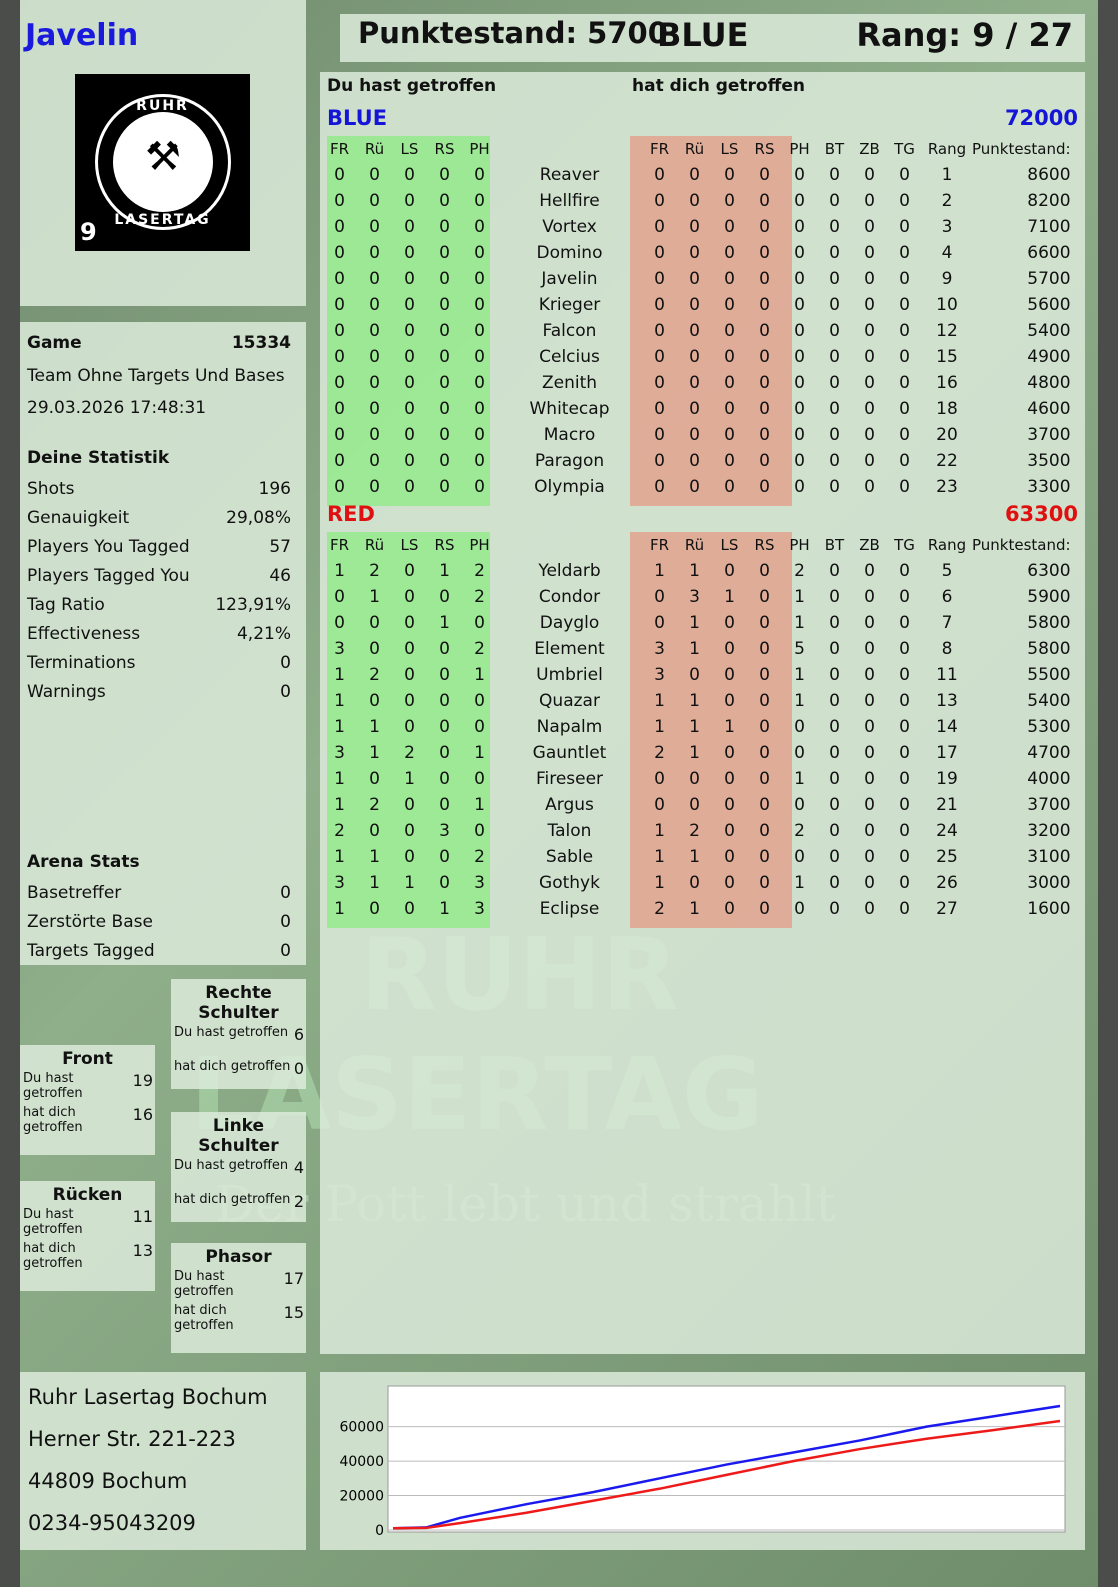  I want to click on stat-value: 57, so click(280, 546).